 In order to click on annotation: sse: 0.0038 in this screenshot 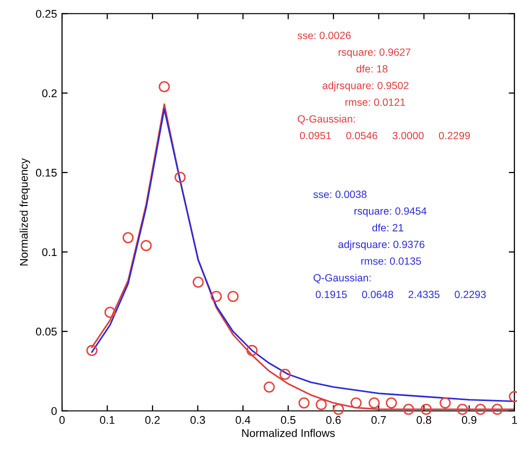, I will do `click(340, 194)`.